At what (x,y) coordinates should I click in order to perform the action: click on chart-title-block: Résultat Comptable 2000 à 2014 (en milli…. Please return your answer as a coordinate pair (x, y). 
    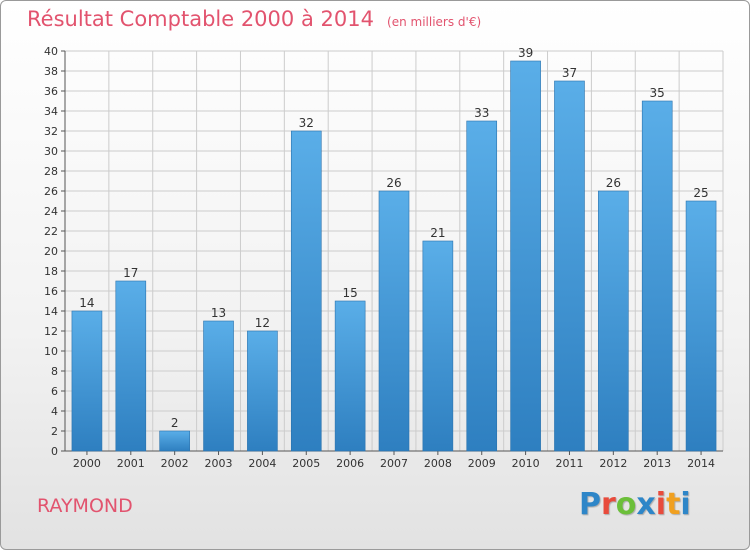
    Looking at the image, I should click on (254, 19).